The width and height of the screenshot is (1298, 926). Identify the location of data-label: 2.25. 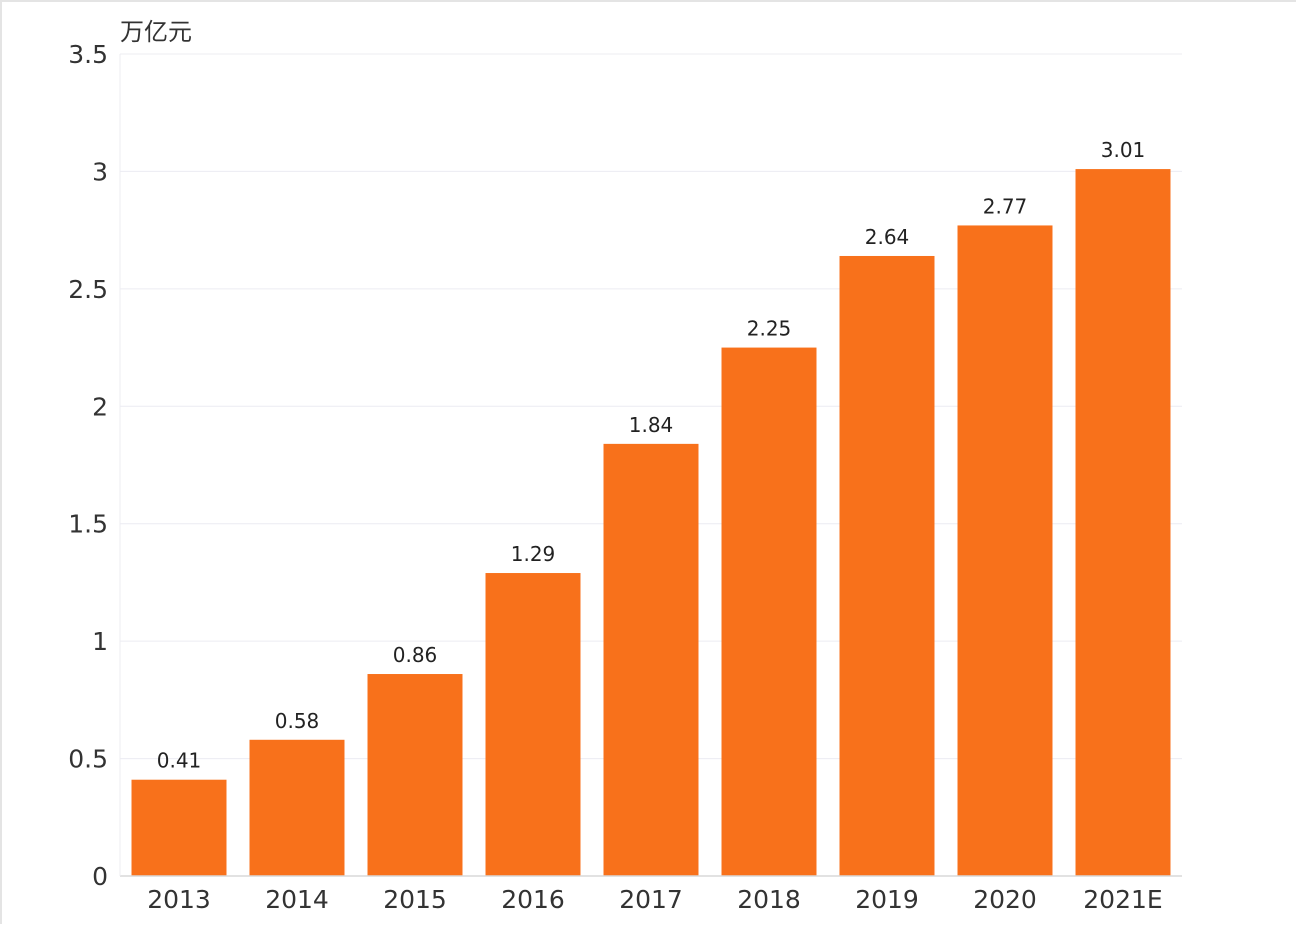
(769, 329).